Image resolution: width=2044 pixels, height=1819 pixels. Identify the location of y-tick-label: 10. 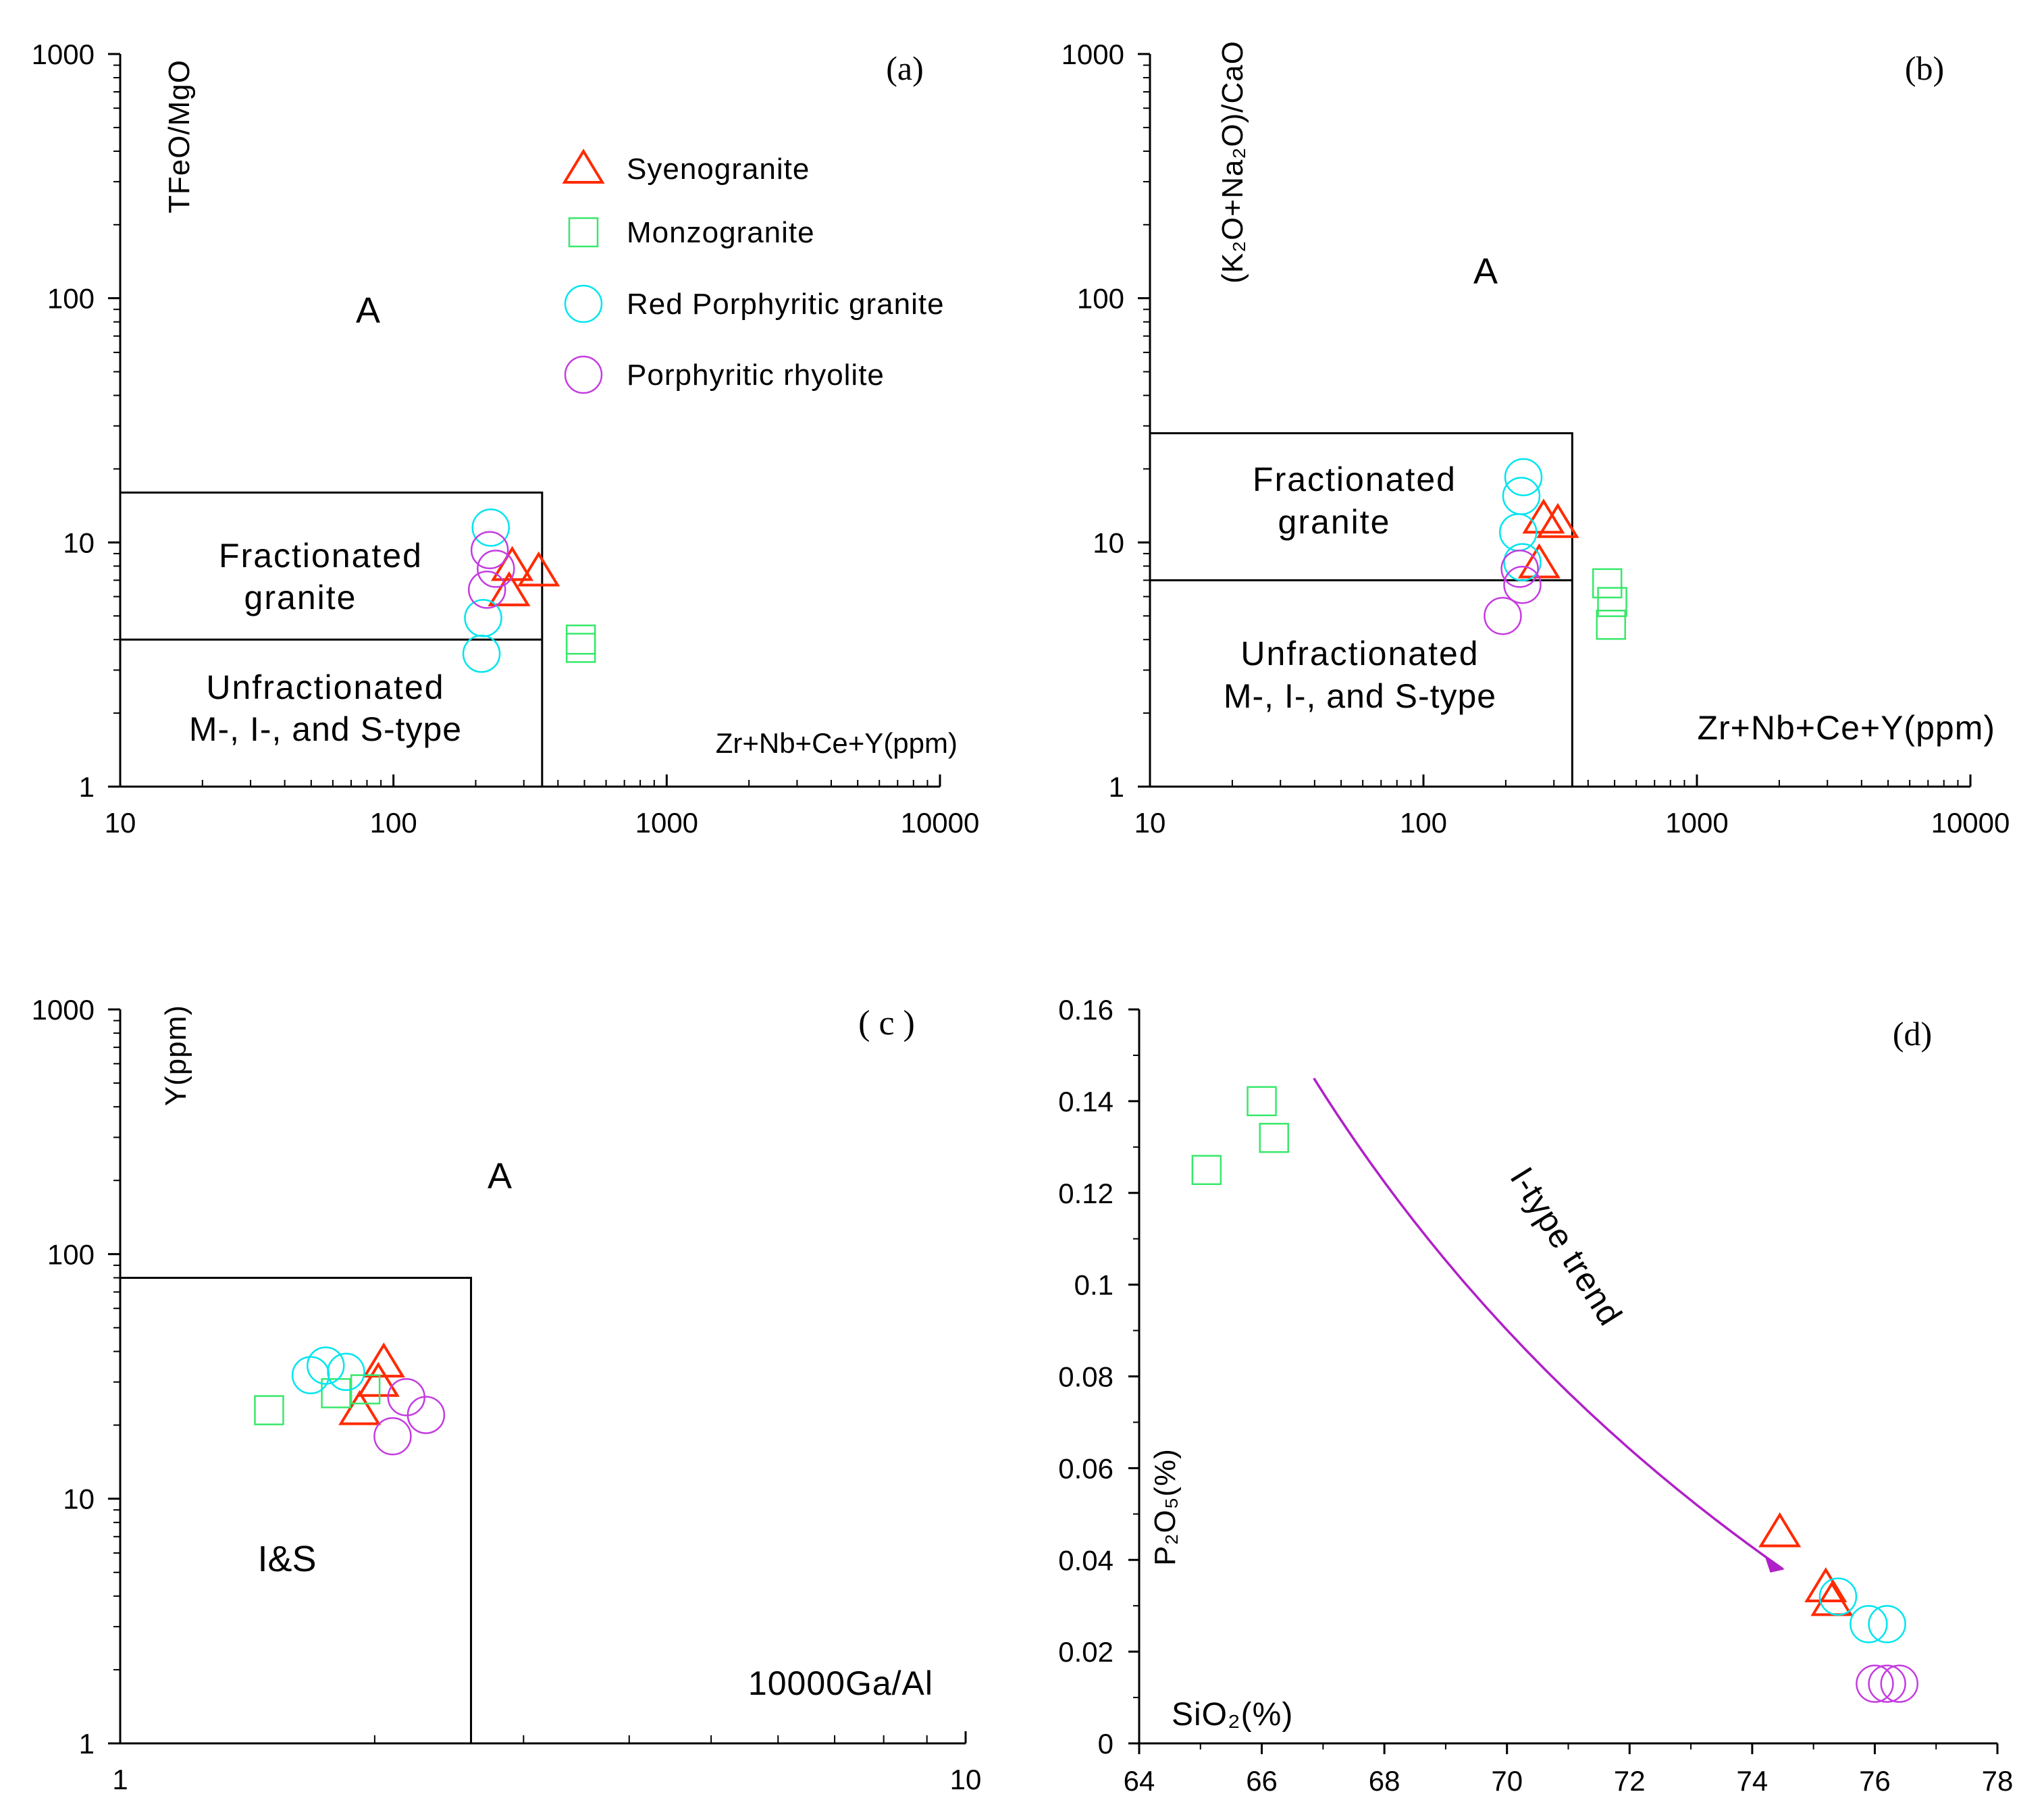
(1108, 542).